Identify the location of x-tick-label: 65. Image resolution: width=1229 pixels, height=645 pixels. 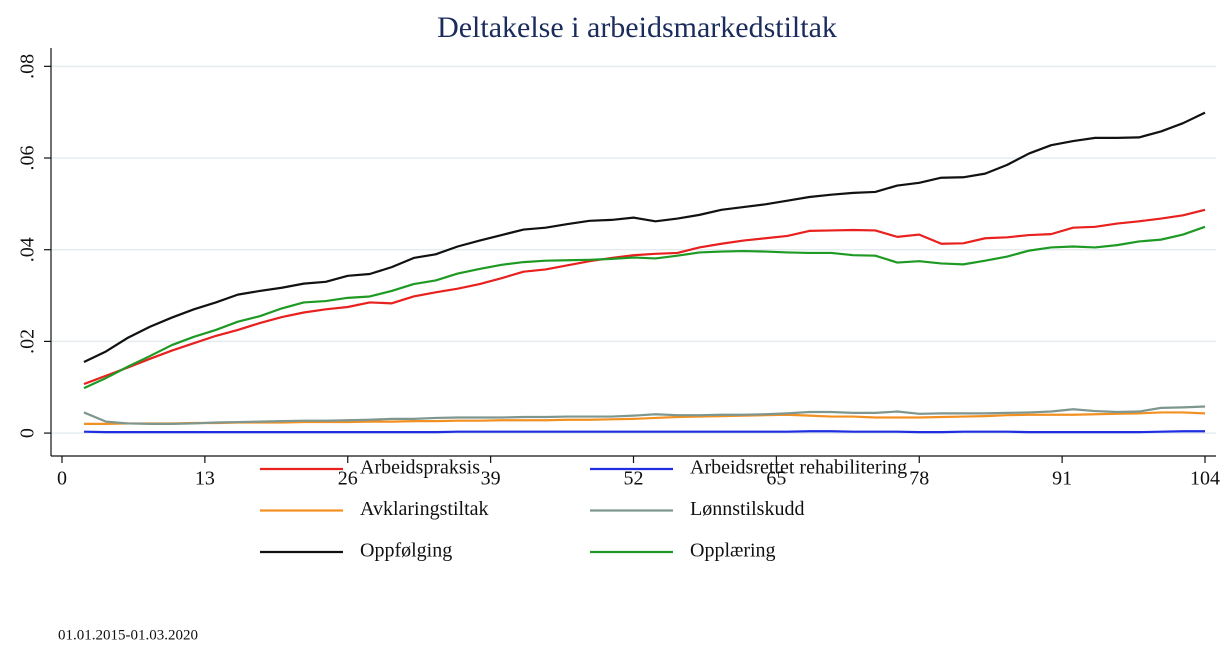
(776, 479).